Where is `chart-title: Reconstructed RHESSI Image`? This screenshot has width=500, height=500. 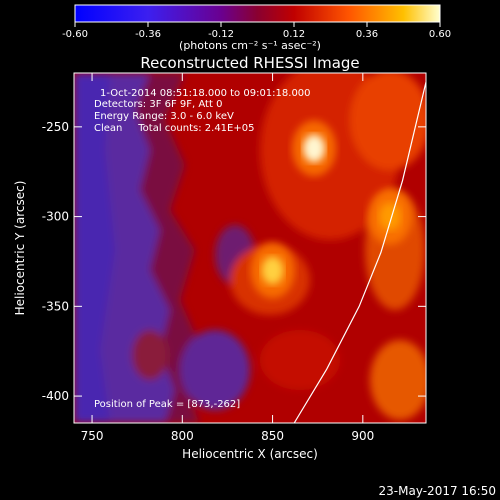
chart-title: Reconstructed RHESSI Image is located at coordinates (249, 63).